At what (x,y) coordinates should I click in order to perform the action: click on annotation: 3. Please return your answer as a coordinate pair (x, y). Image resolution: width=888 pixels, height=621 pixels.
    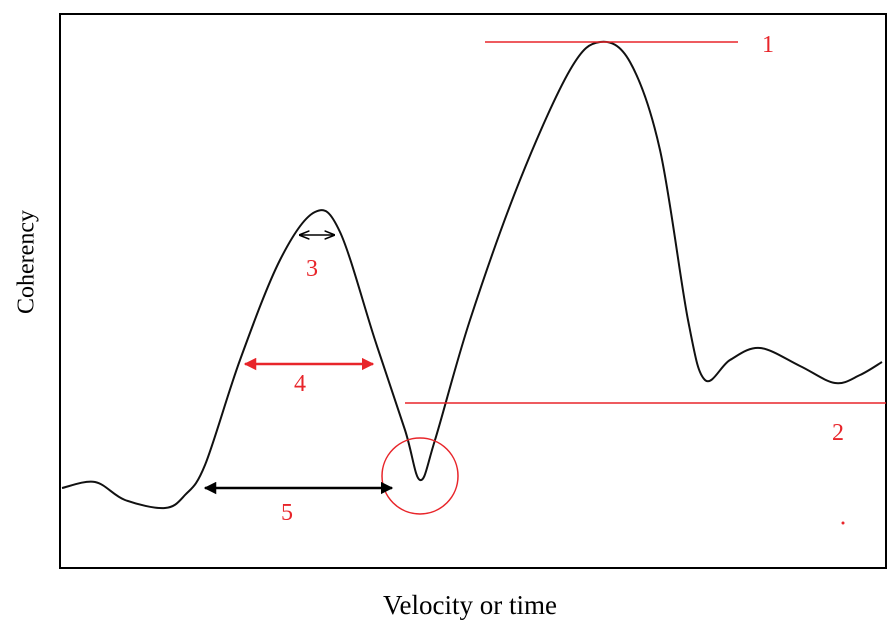
    Looking at the image, I should click on (312, 269).